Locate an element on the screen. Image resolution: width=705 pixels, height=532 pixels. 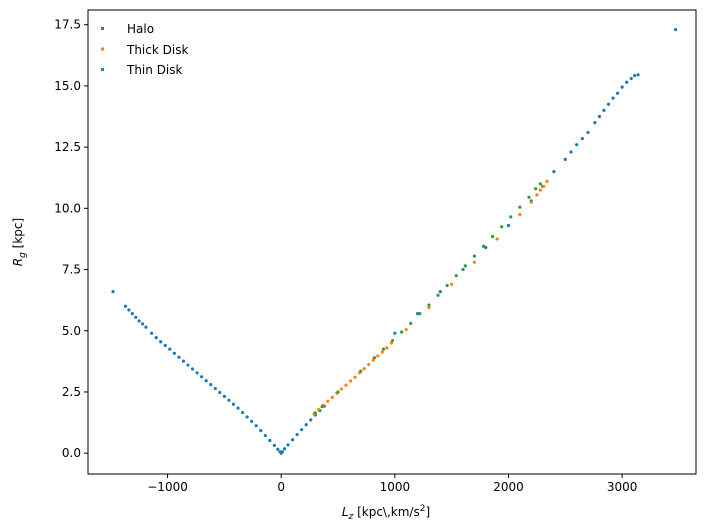
y-axis-label-unit: [kpc] is located at coordinates (18, 235).